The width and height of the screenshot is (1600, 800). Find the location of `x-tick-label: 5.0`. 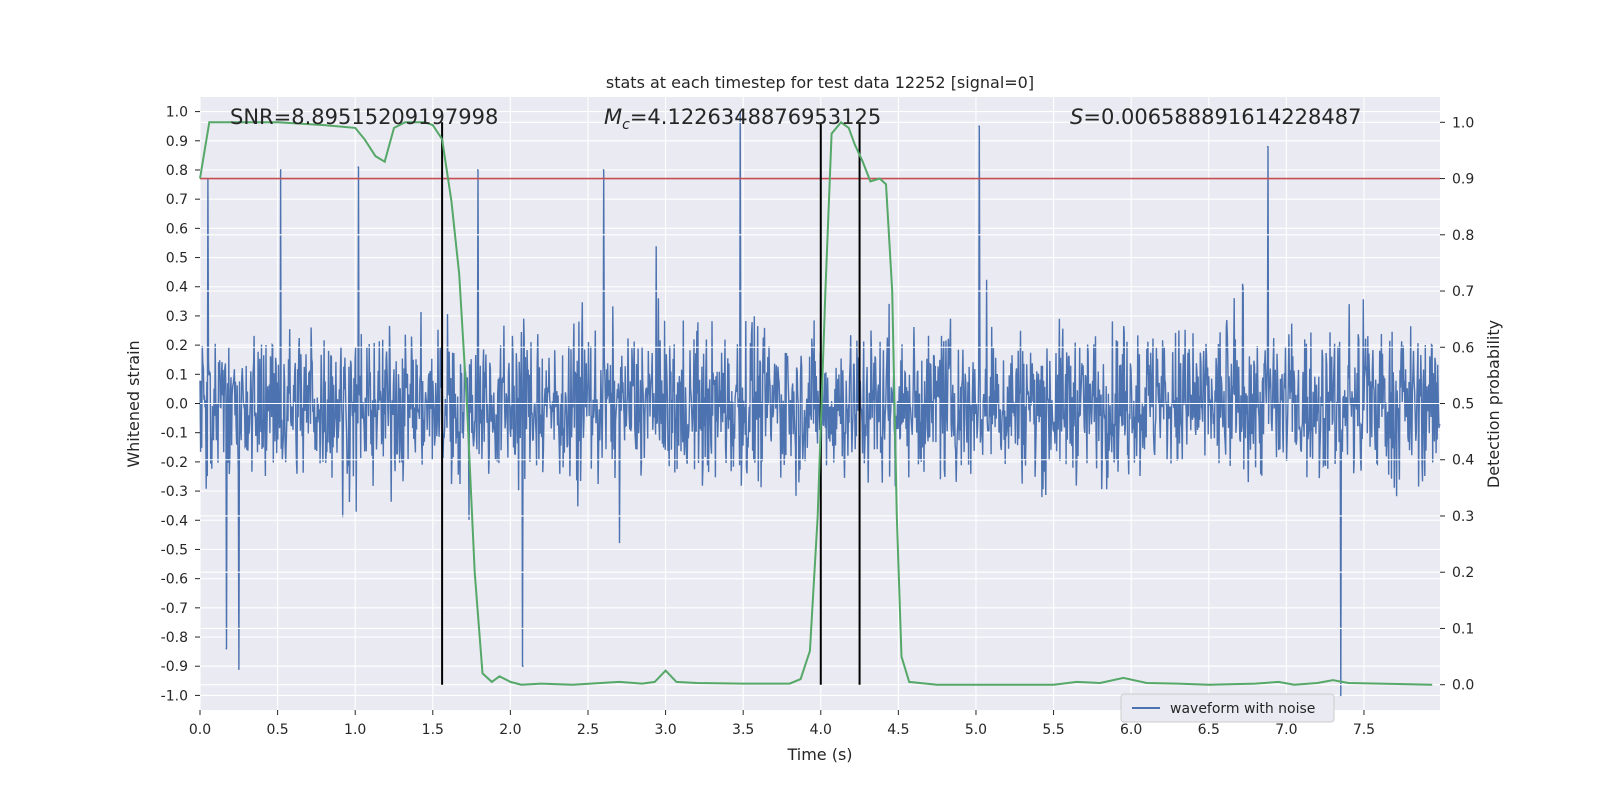

x-tick-label: 5.0 is located at coordinates (976, 730).